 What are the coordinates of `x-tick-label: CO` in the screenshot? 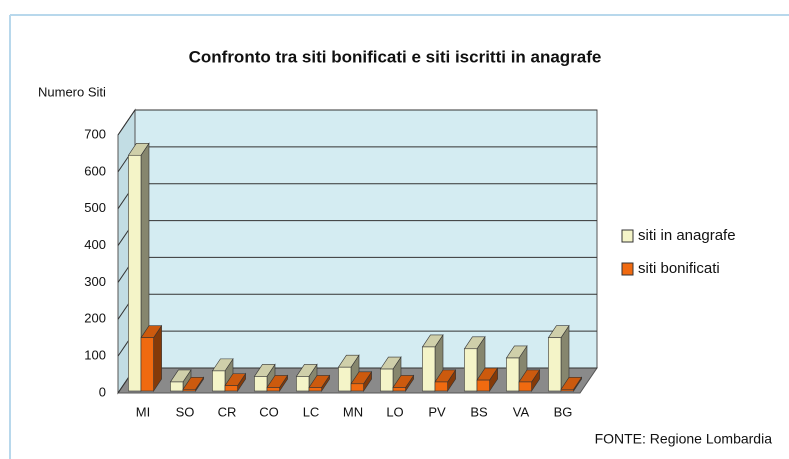 It's located at (269, 411).